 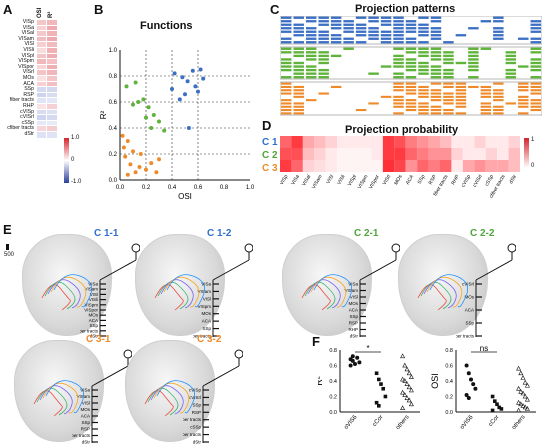 I want to click on x-tick-label: 0.2, so click(x=146, y=188).